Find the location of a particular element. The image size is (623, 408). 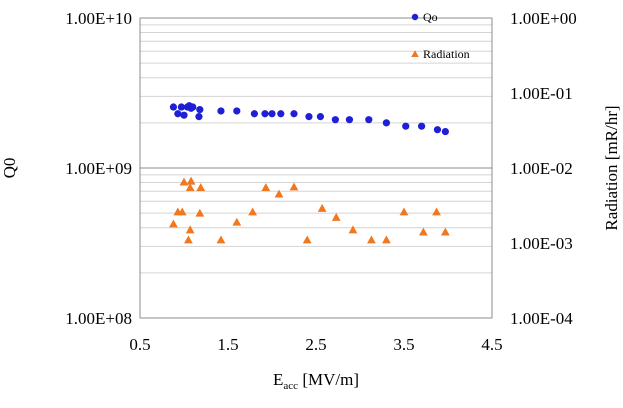

x-tick-label: 4.5 is located at coordinates (491, 344).